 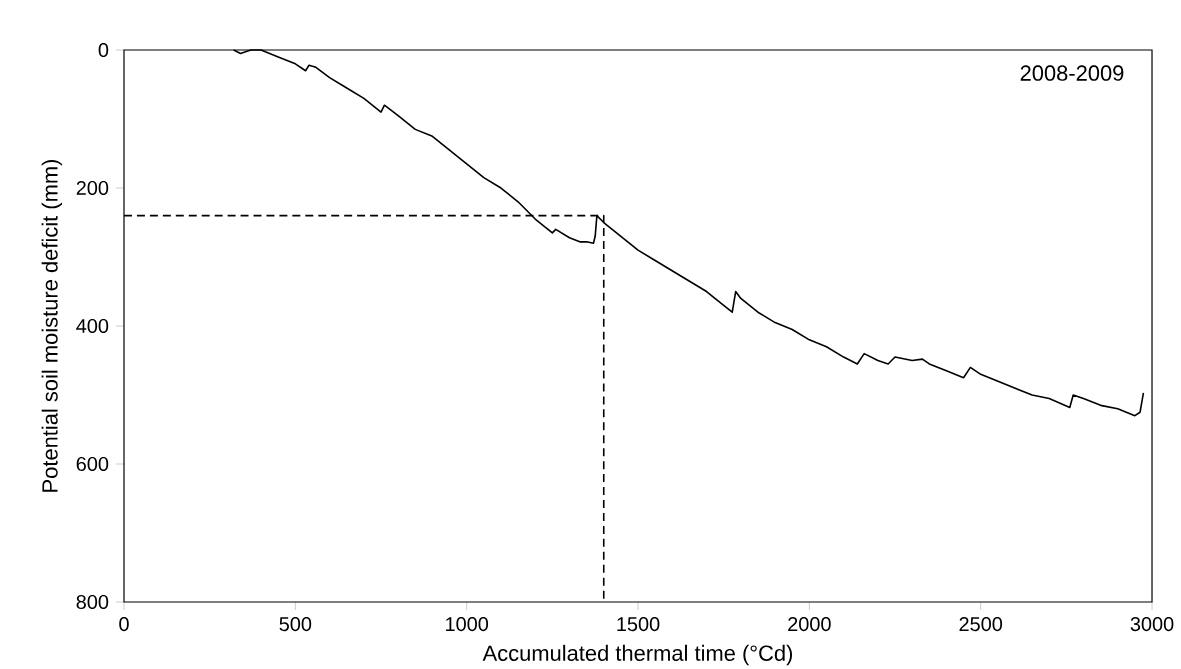 I want to click on y-tick-label: 0, so click(x=103, y=50).